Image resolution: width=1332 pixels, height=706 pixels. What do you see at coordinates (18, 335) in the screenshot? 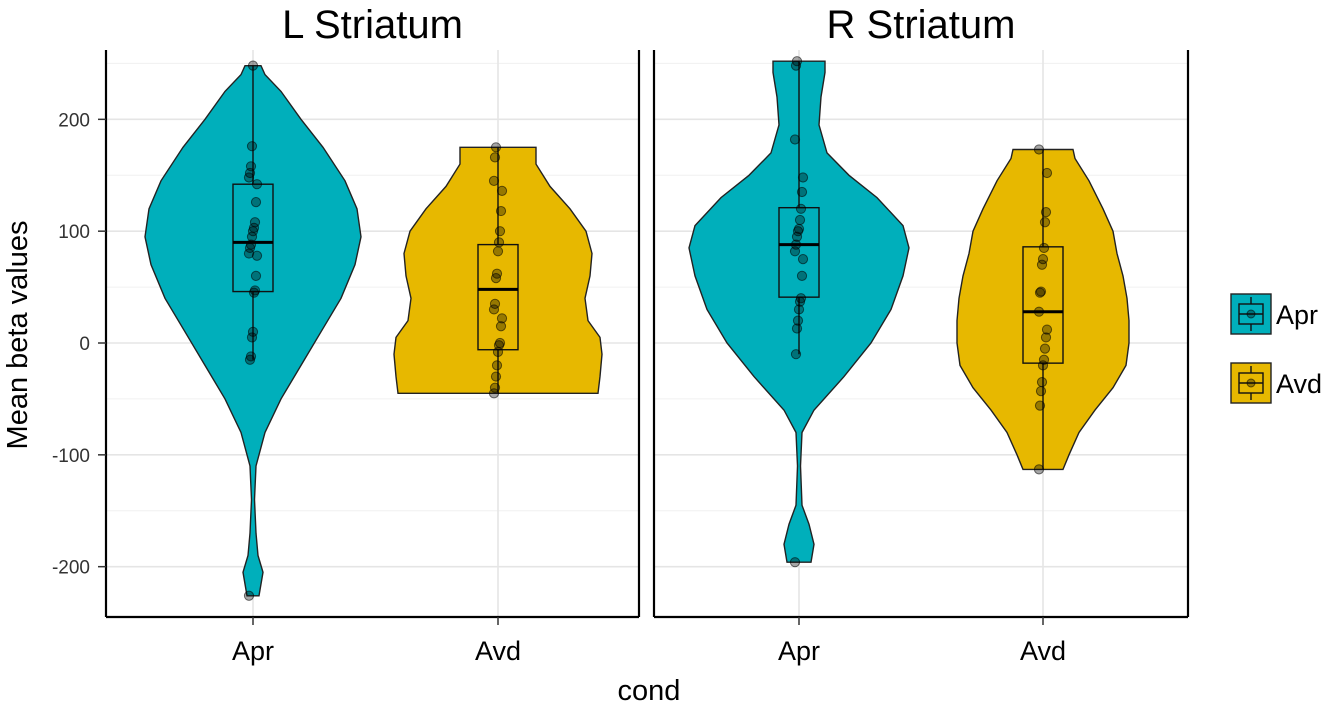
I see `y-axis-title: Mean beta values` at bounding box center [18, 335].